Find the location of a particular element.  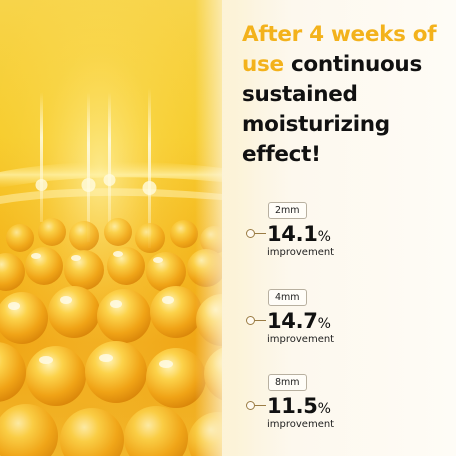

metric-number: 14.7 is located at coordinates (292, 321).